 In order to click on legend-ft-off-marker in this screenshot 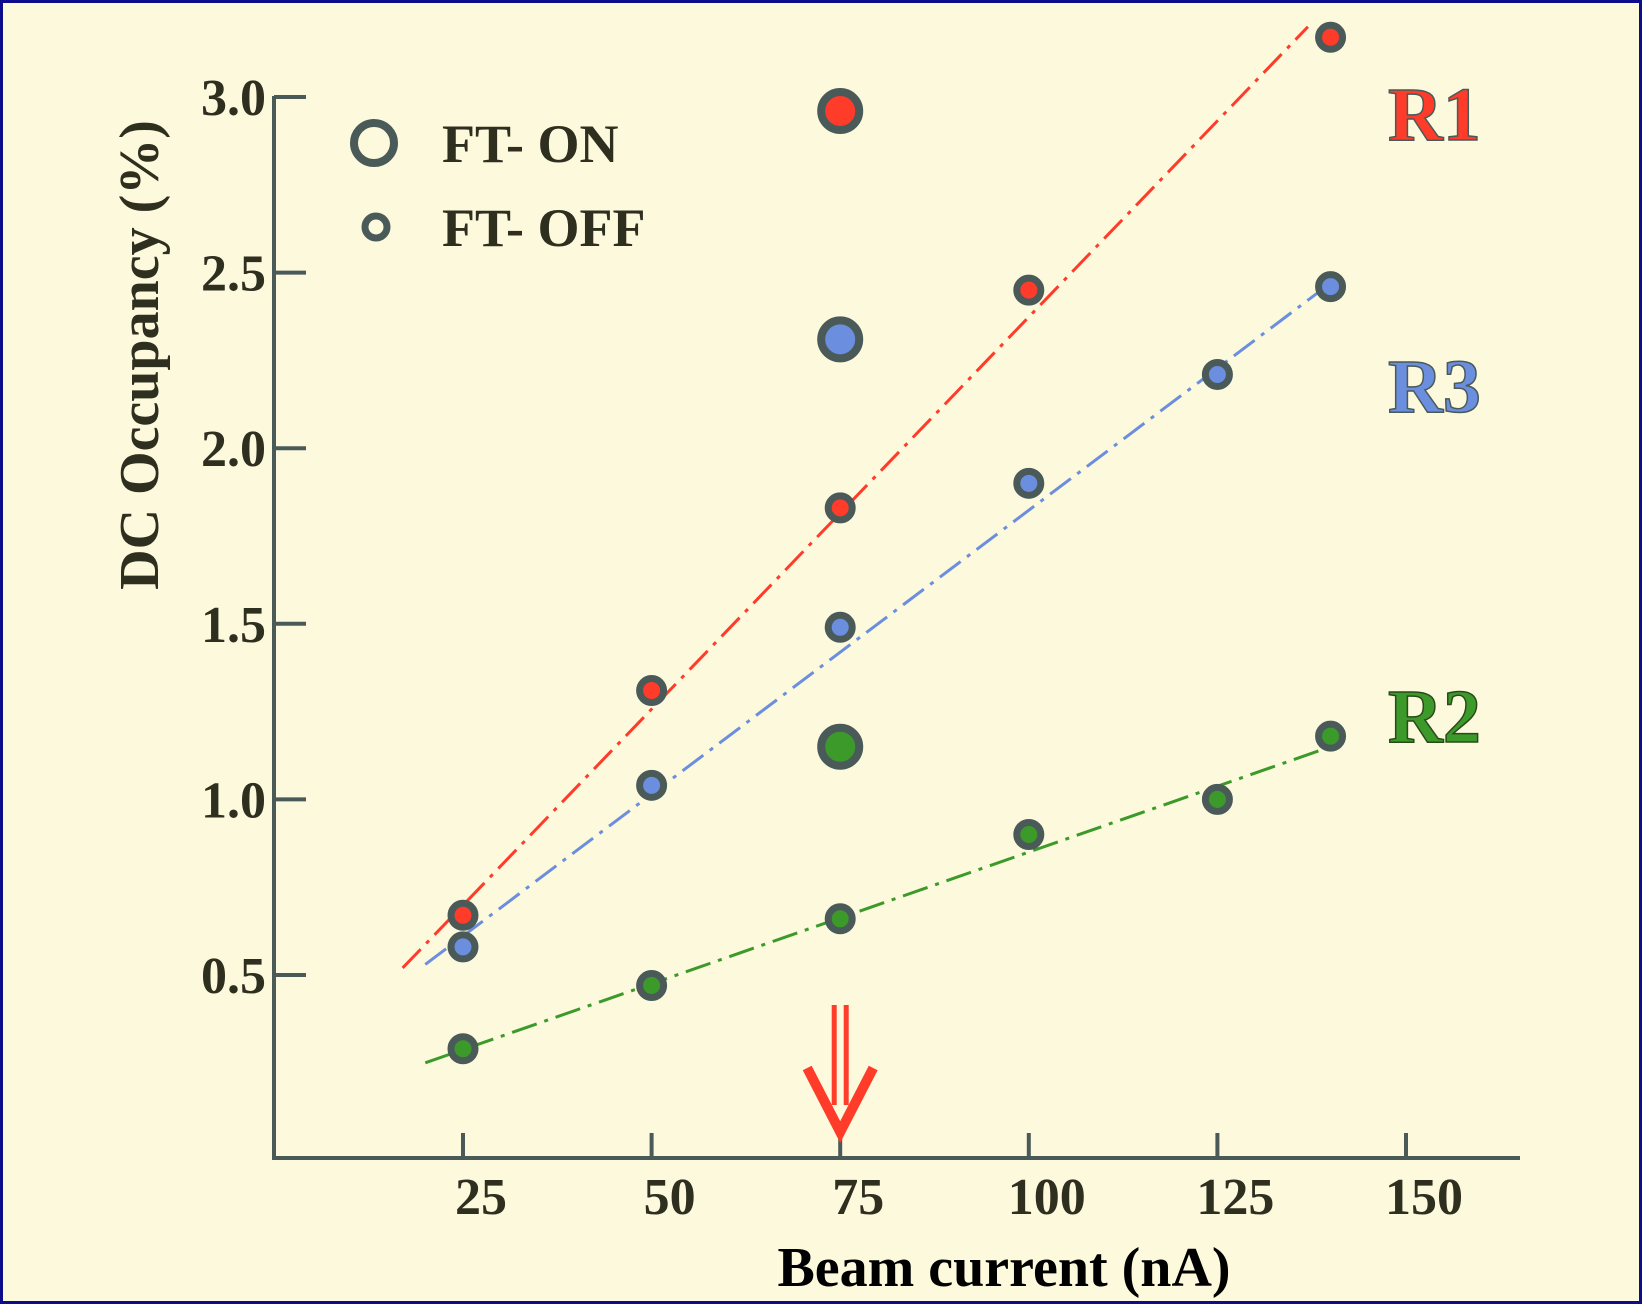, I will do `click(376, 227)`.